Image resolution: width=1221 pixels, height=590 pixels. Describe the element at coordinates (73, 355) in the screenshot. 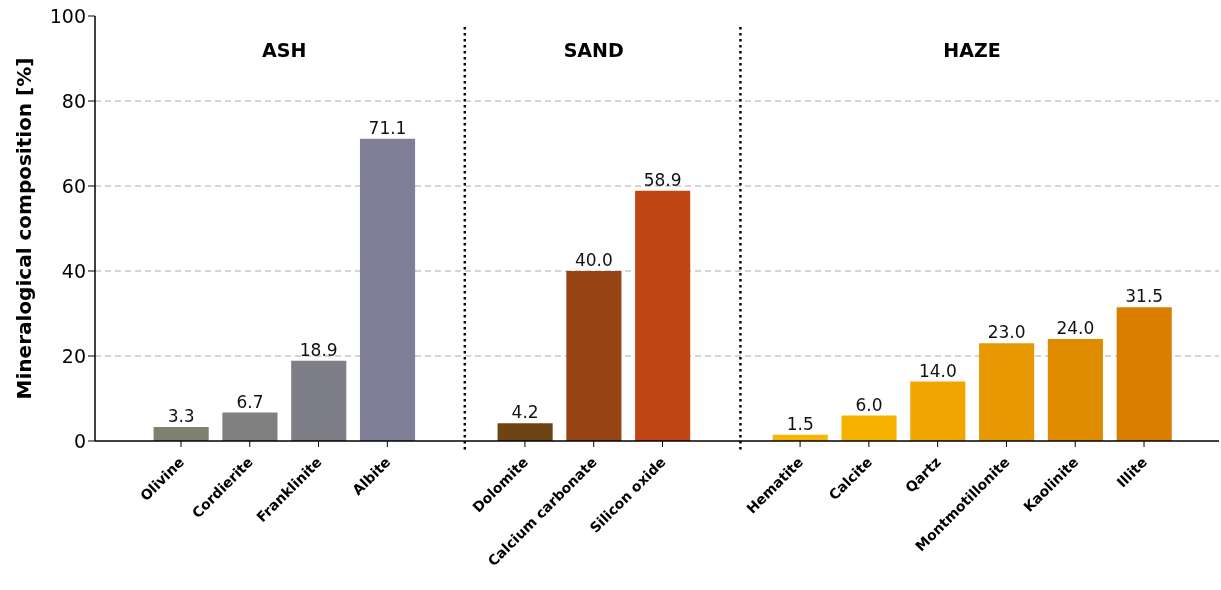

I see `y-tick-label: 20` at that location.